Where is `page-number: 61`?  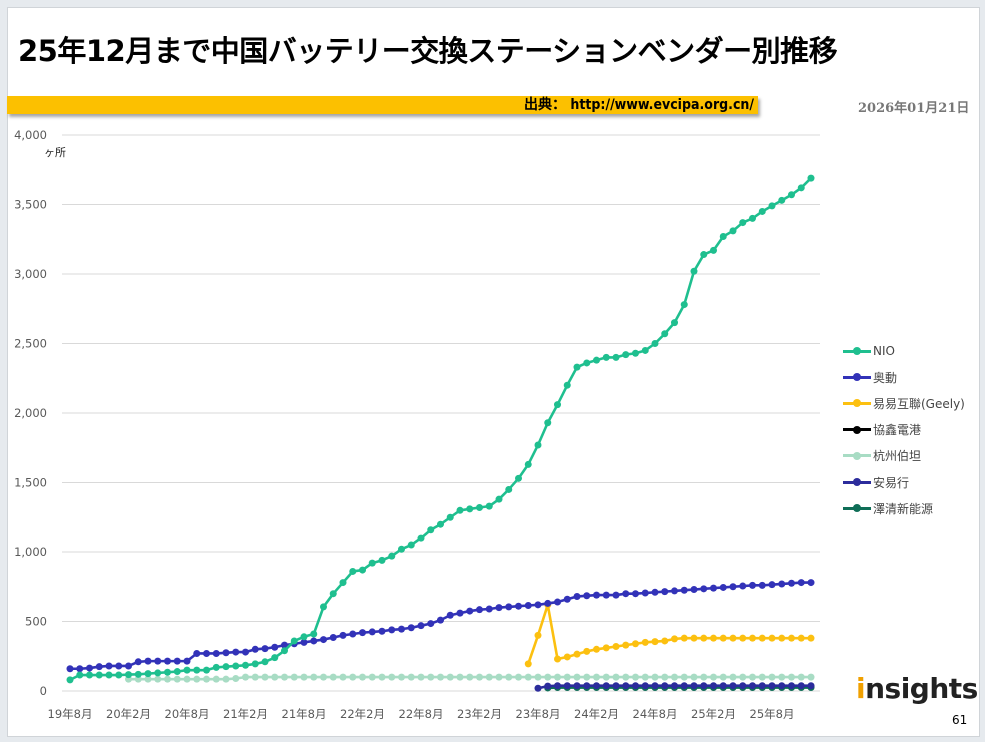 page-number: 61 is located at coordinates (960, 720).